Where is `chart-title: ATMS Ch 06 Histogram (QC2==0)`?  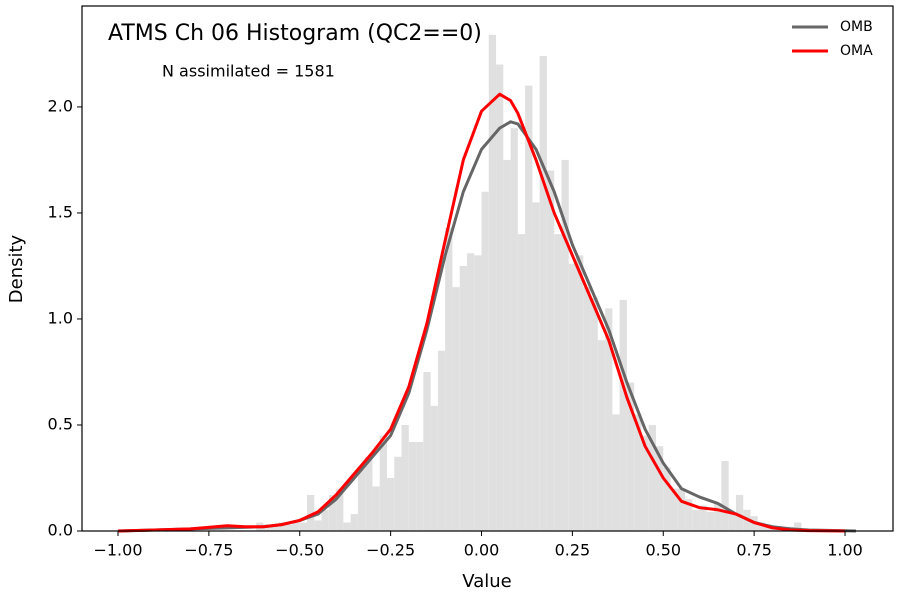
chart-title: ATMS Ch 06 Histogram (QC2==0) is located at coordinates (295, 33).